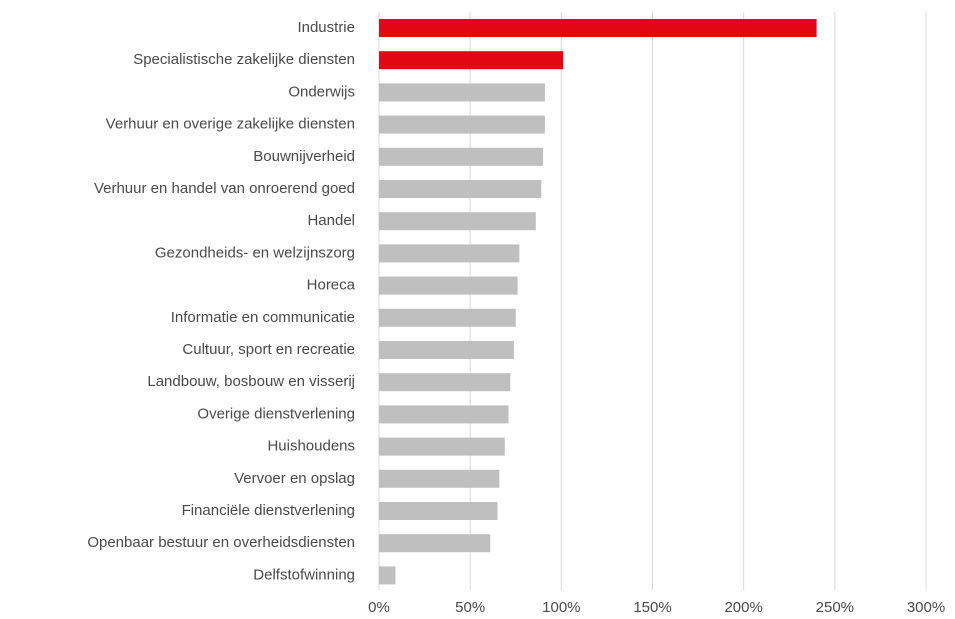 The image size is (955, 619). Describe the element at coordinates (926, 607) in the screenshot. I see `x-tick-label: 300%` at that location.